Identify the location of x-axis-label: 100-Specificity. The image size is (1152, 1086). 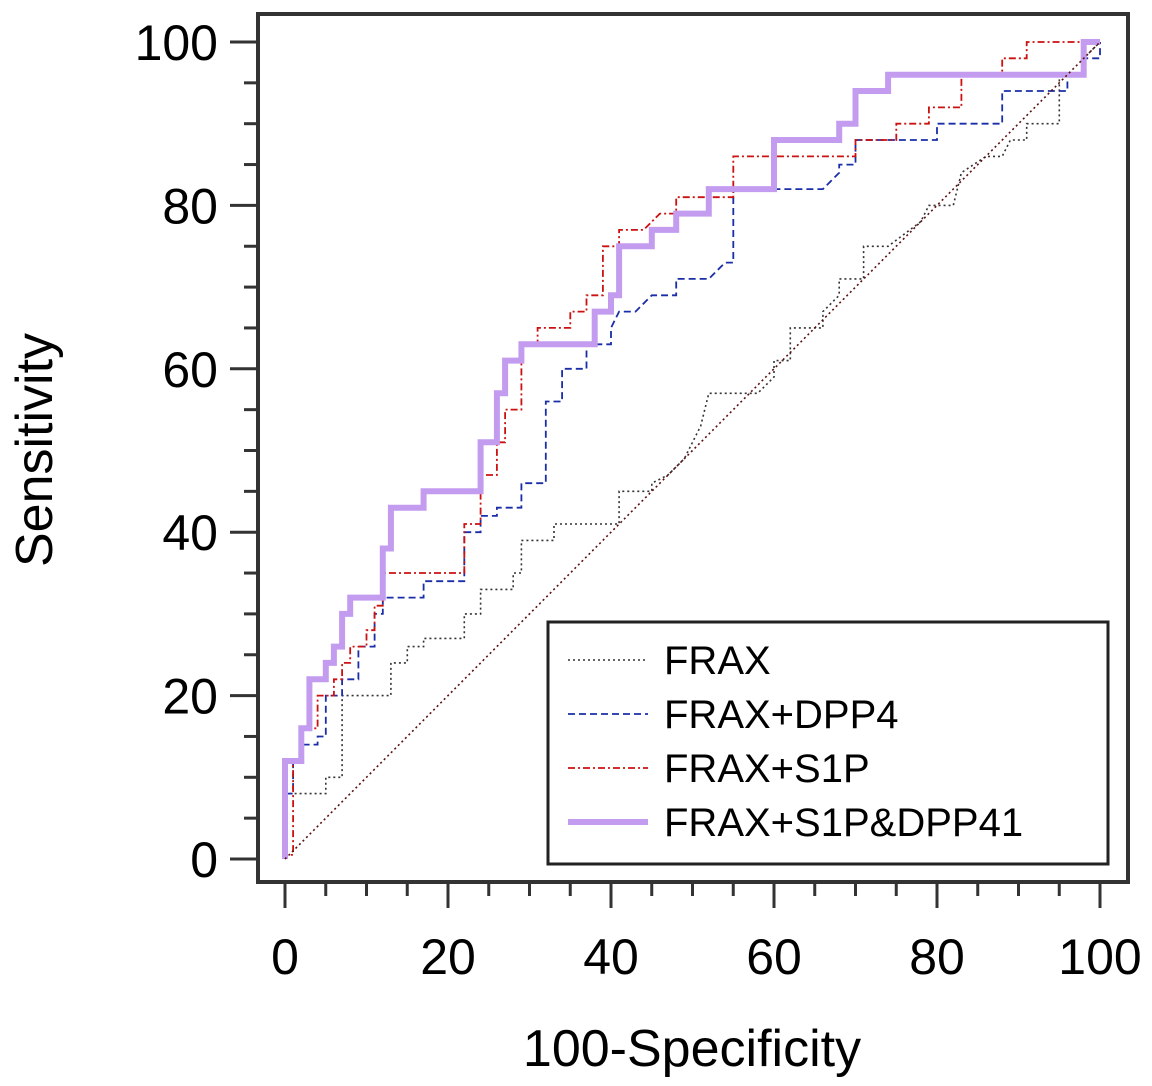
(692, 1049).